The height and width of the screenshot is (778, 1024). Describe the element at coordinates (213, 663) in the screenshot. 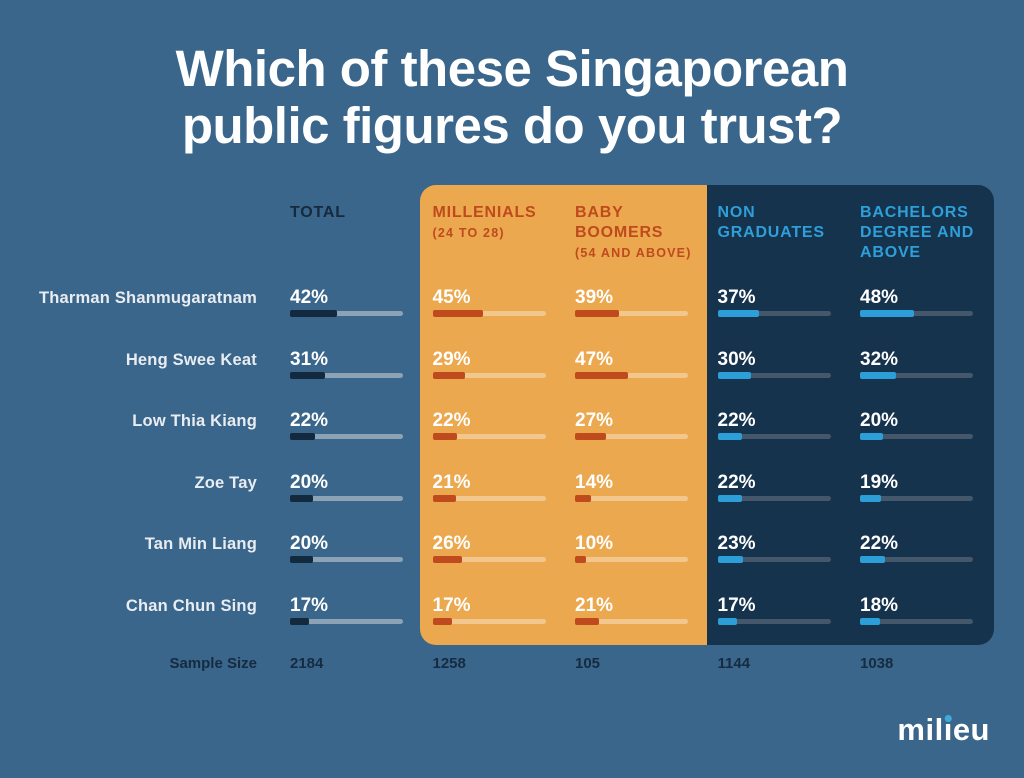

I see `sample-size-label: Sample Size` at that location.